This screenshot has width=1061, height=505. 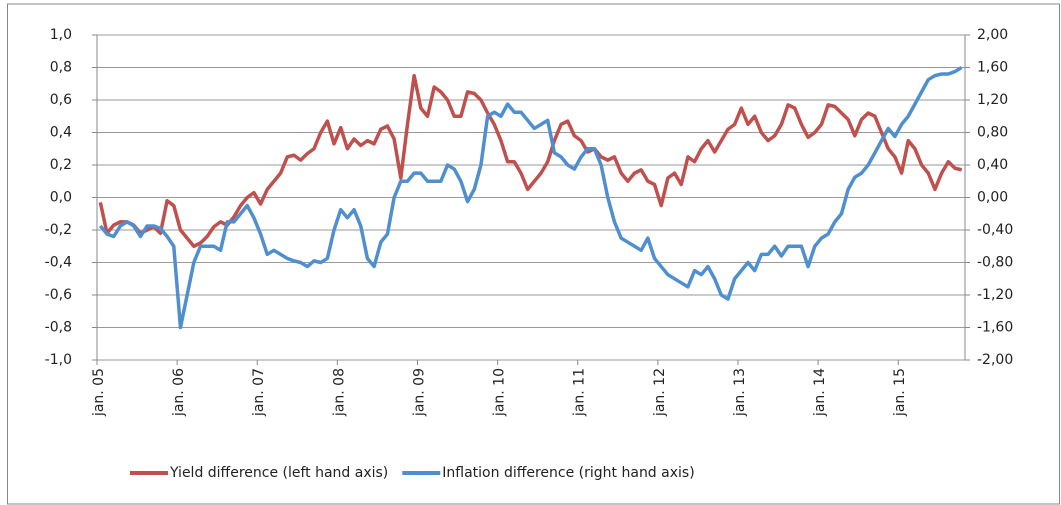 I want to click on y2-tick-label: -0,40, so click(x=995, y=230).